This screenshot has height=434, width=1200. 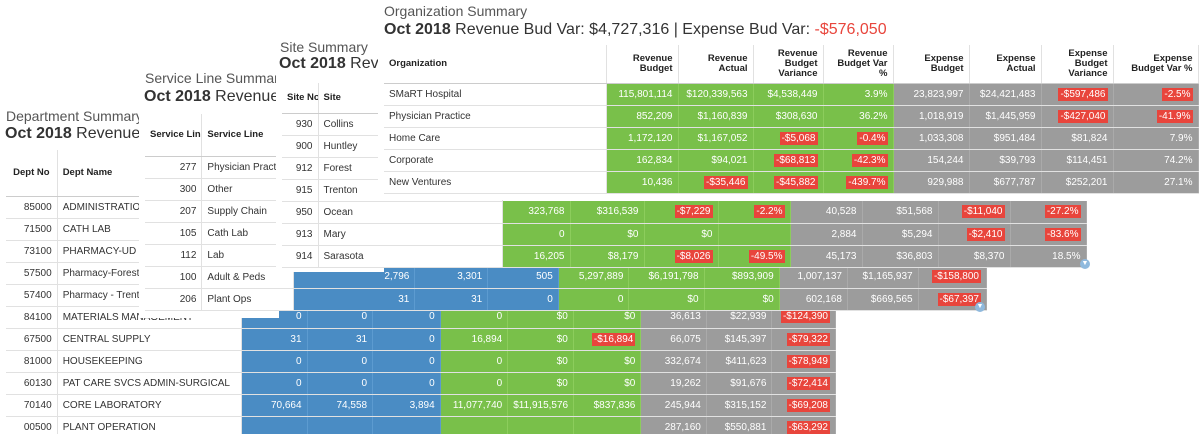 I want to click on value-cell: 16,894, so click(x=474, y=339).